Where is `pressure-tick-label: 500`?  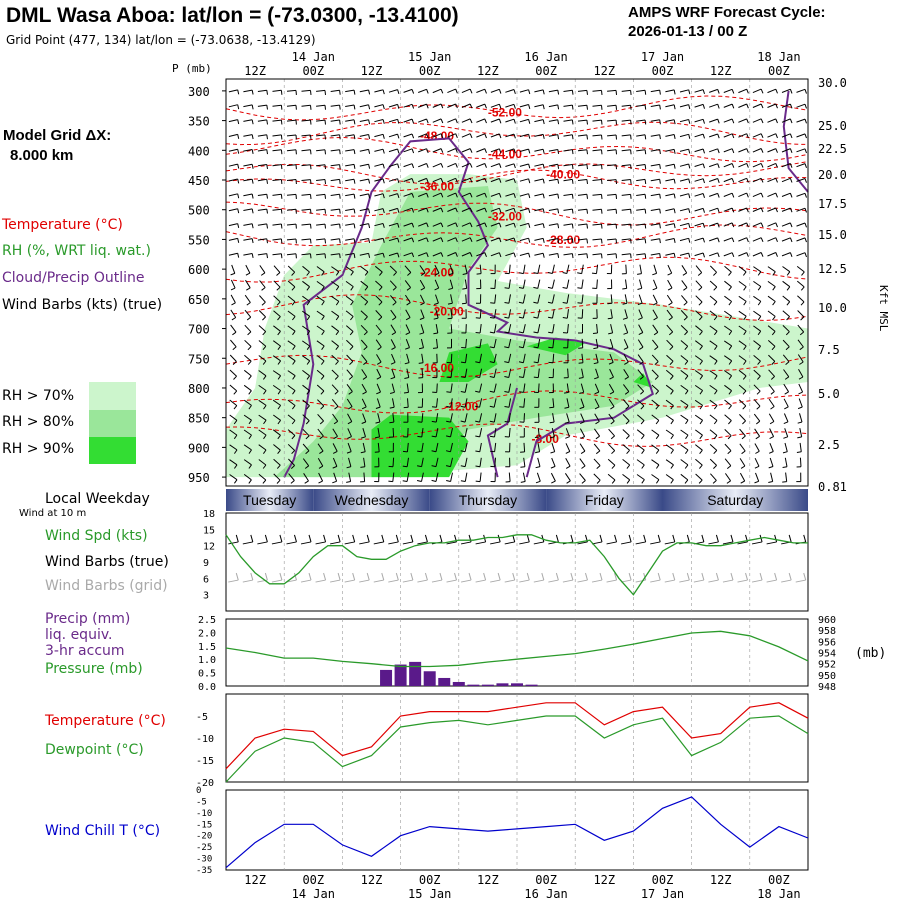 pressure-tick-label: 500 is located at coordinates (199, 211).